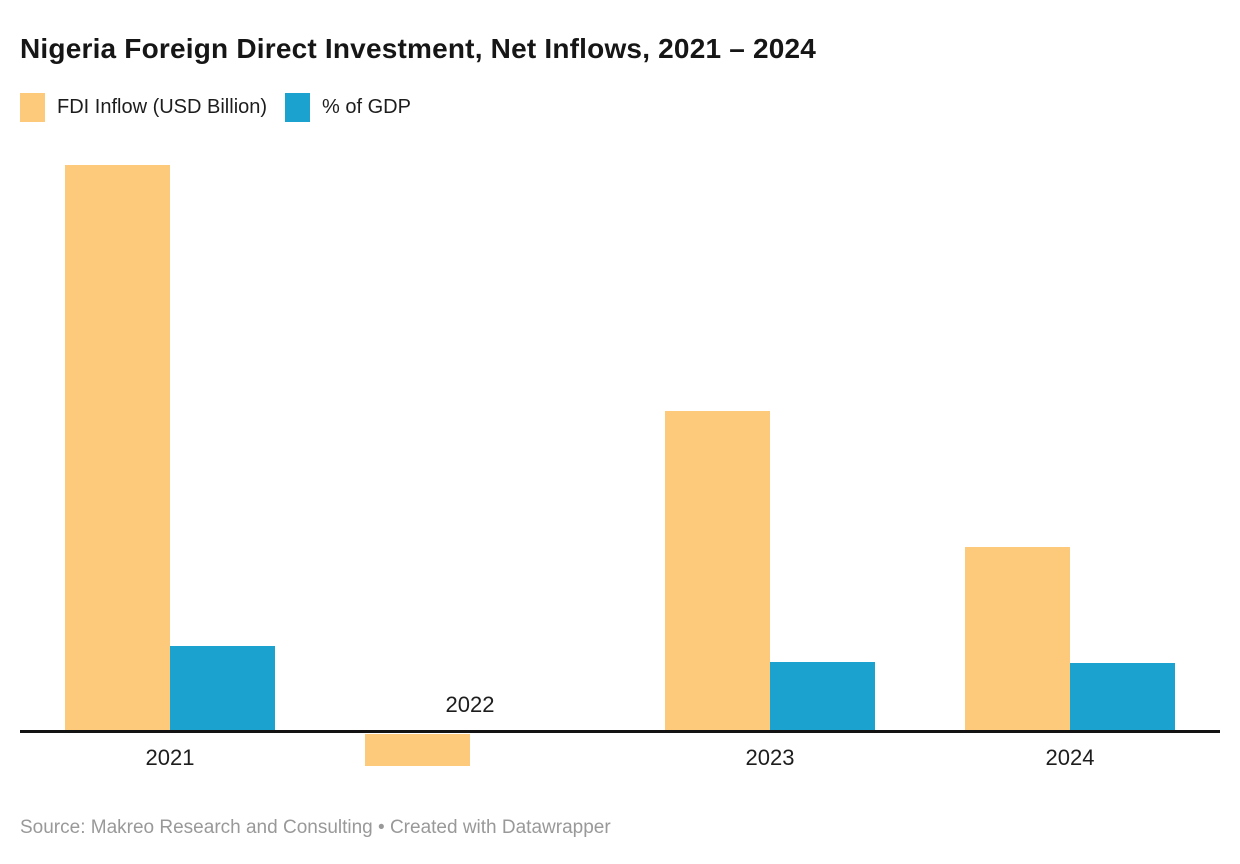  What do you see at coordinates (1017, 639) in the screenshot?
I see `bar-fdi-2024` at bounding box center [1017, 639].